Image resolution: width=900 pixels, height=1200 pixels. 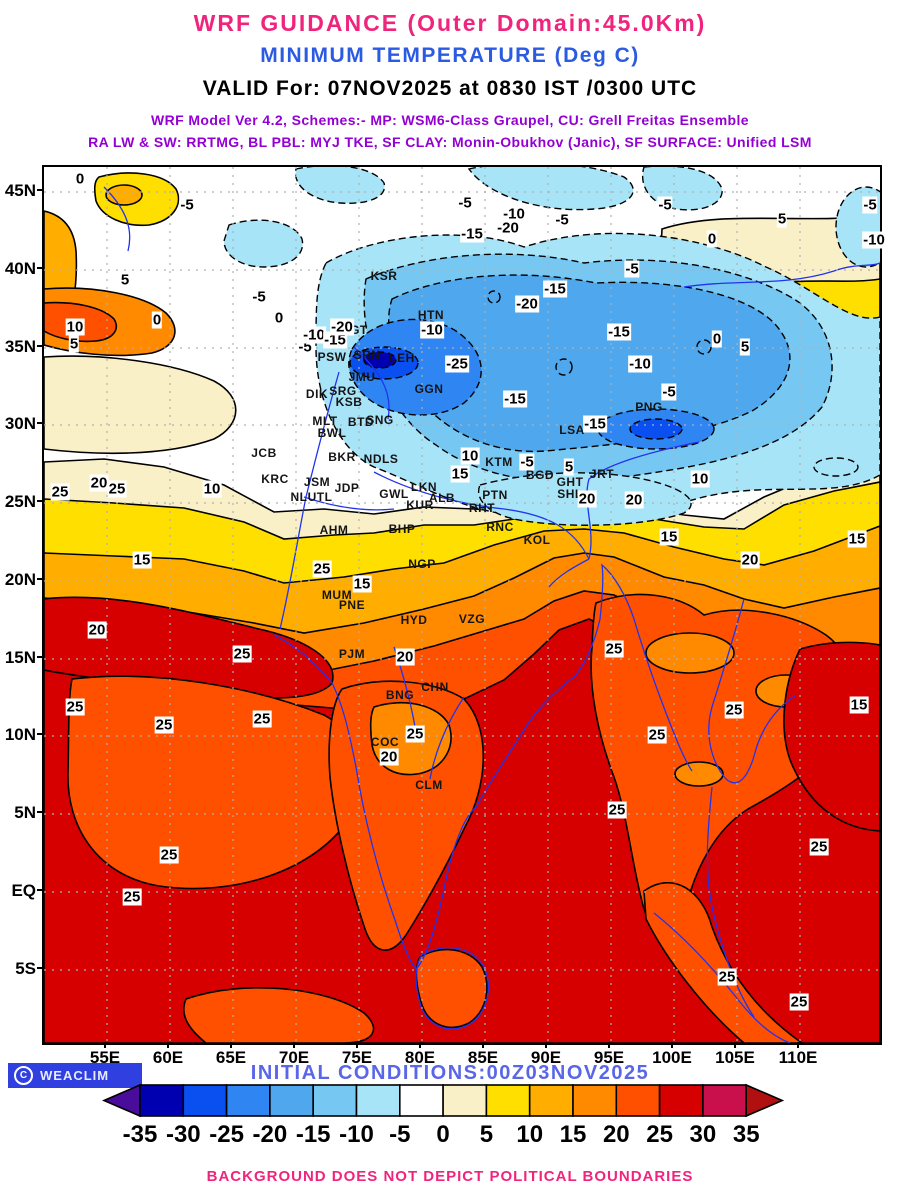 What do you see at coordinates (23, 890) in the screenshot?
I see `latitude-tick-label: EQ` at bounding box center [23, 890].